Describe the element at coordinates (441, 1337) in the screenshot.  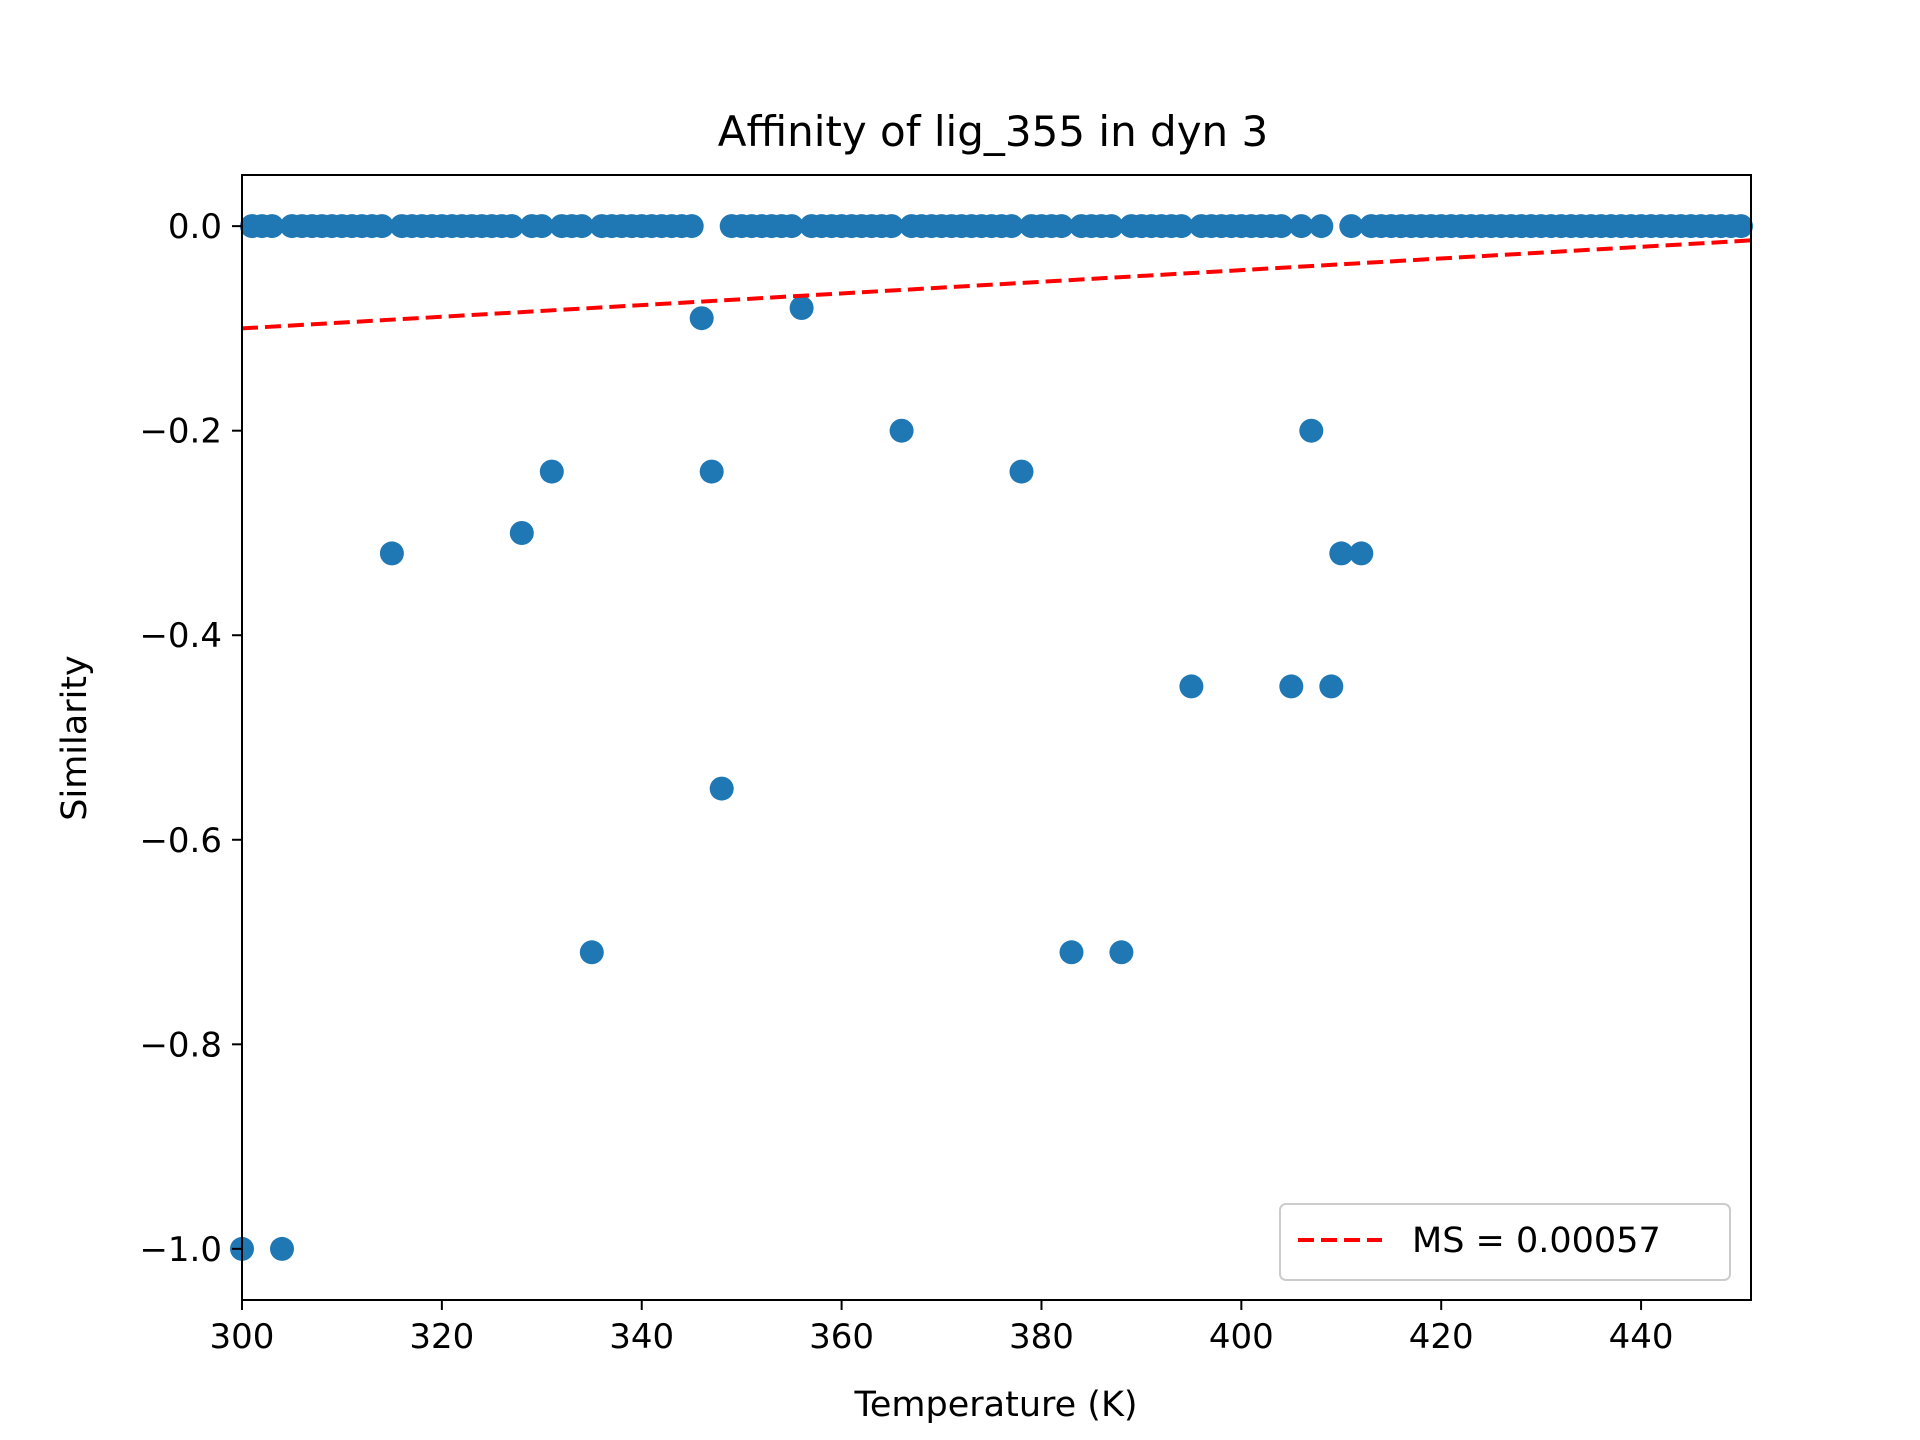
I see `x-tick-label: 320` at that location.